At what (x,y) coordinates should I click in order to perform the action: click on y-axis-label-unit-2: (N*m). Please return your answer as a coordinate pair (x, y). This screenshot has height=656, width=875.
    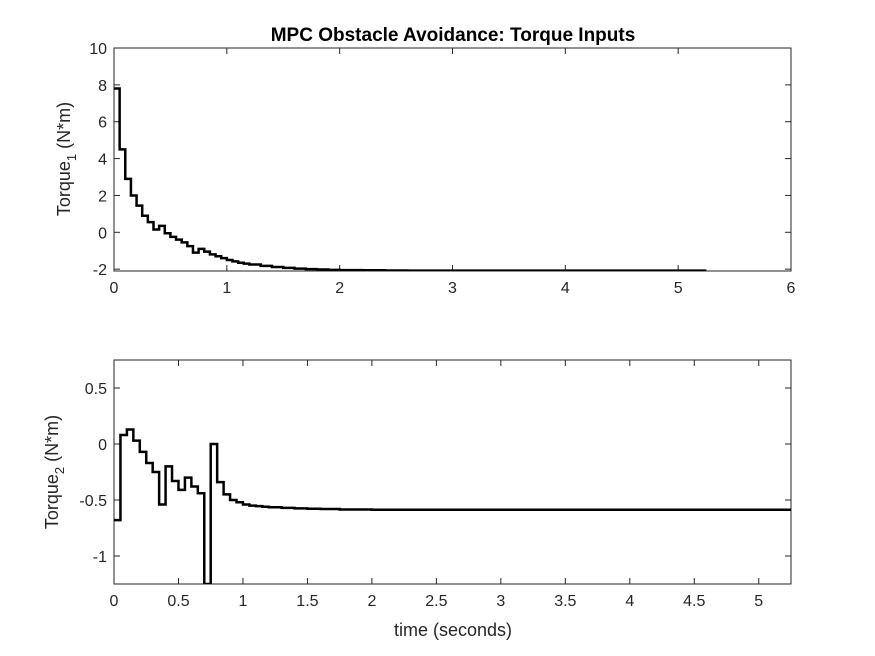
    Looking at the image, I should click on (52, 441).